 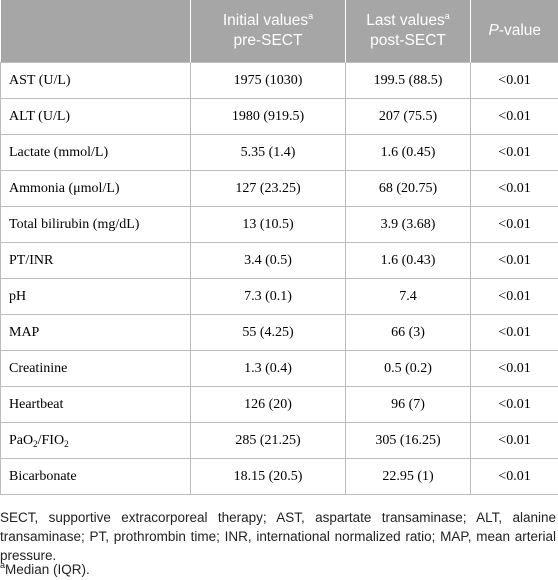 I want to click on header-cell: P-value, so click(x=514, y=31).